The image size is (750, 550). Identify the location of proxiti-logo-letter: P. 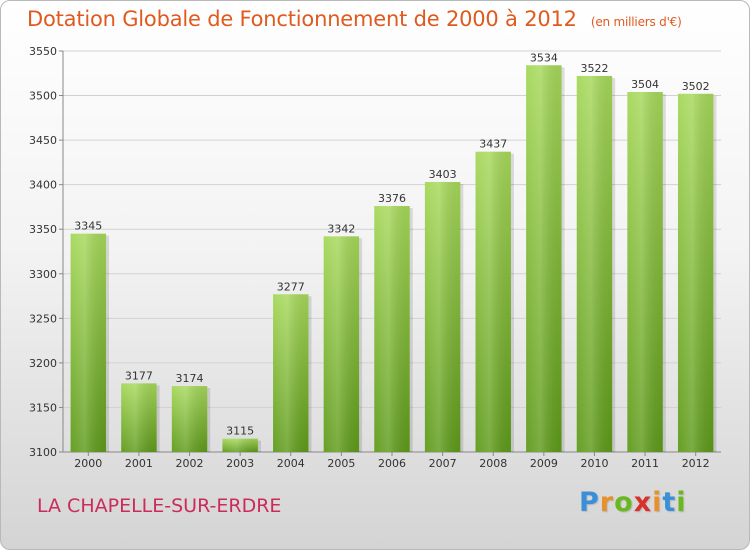
(589, 502).